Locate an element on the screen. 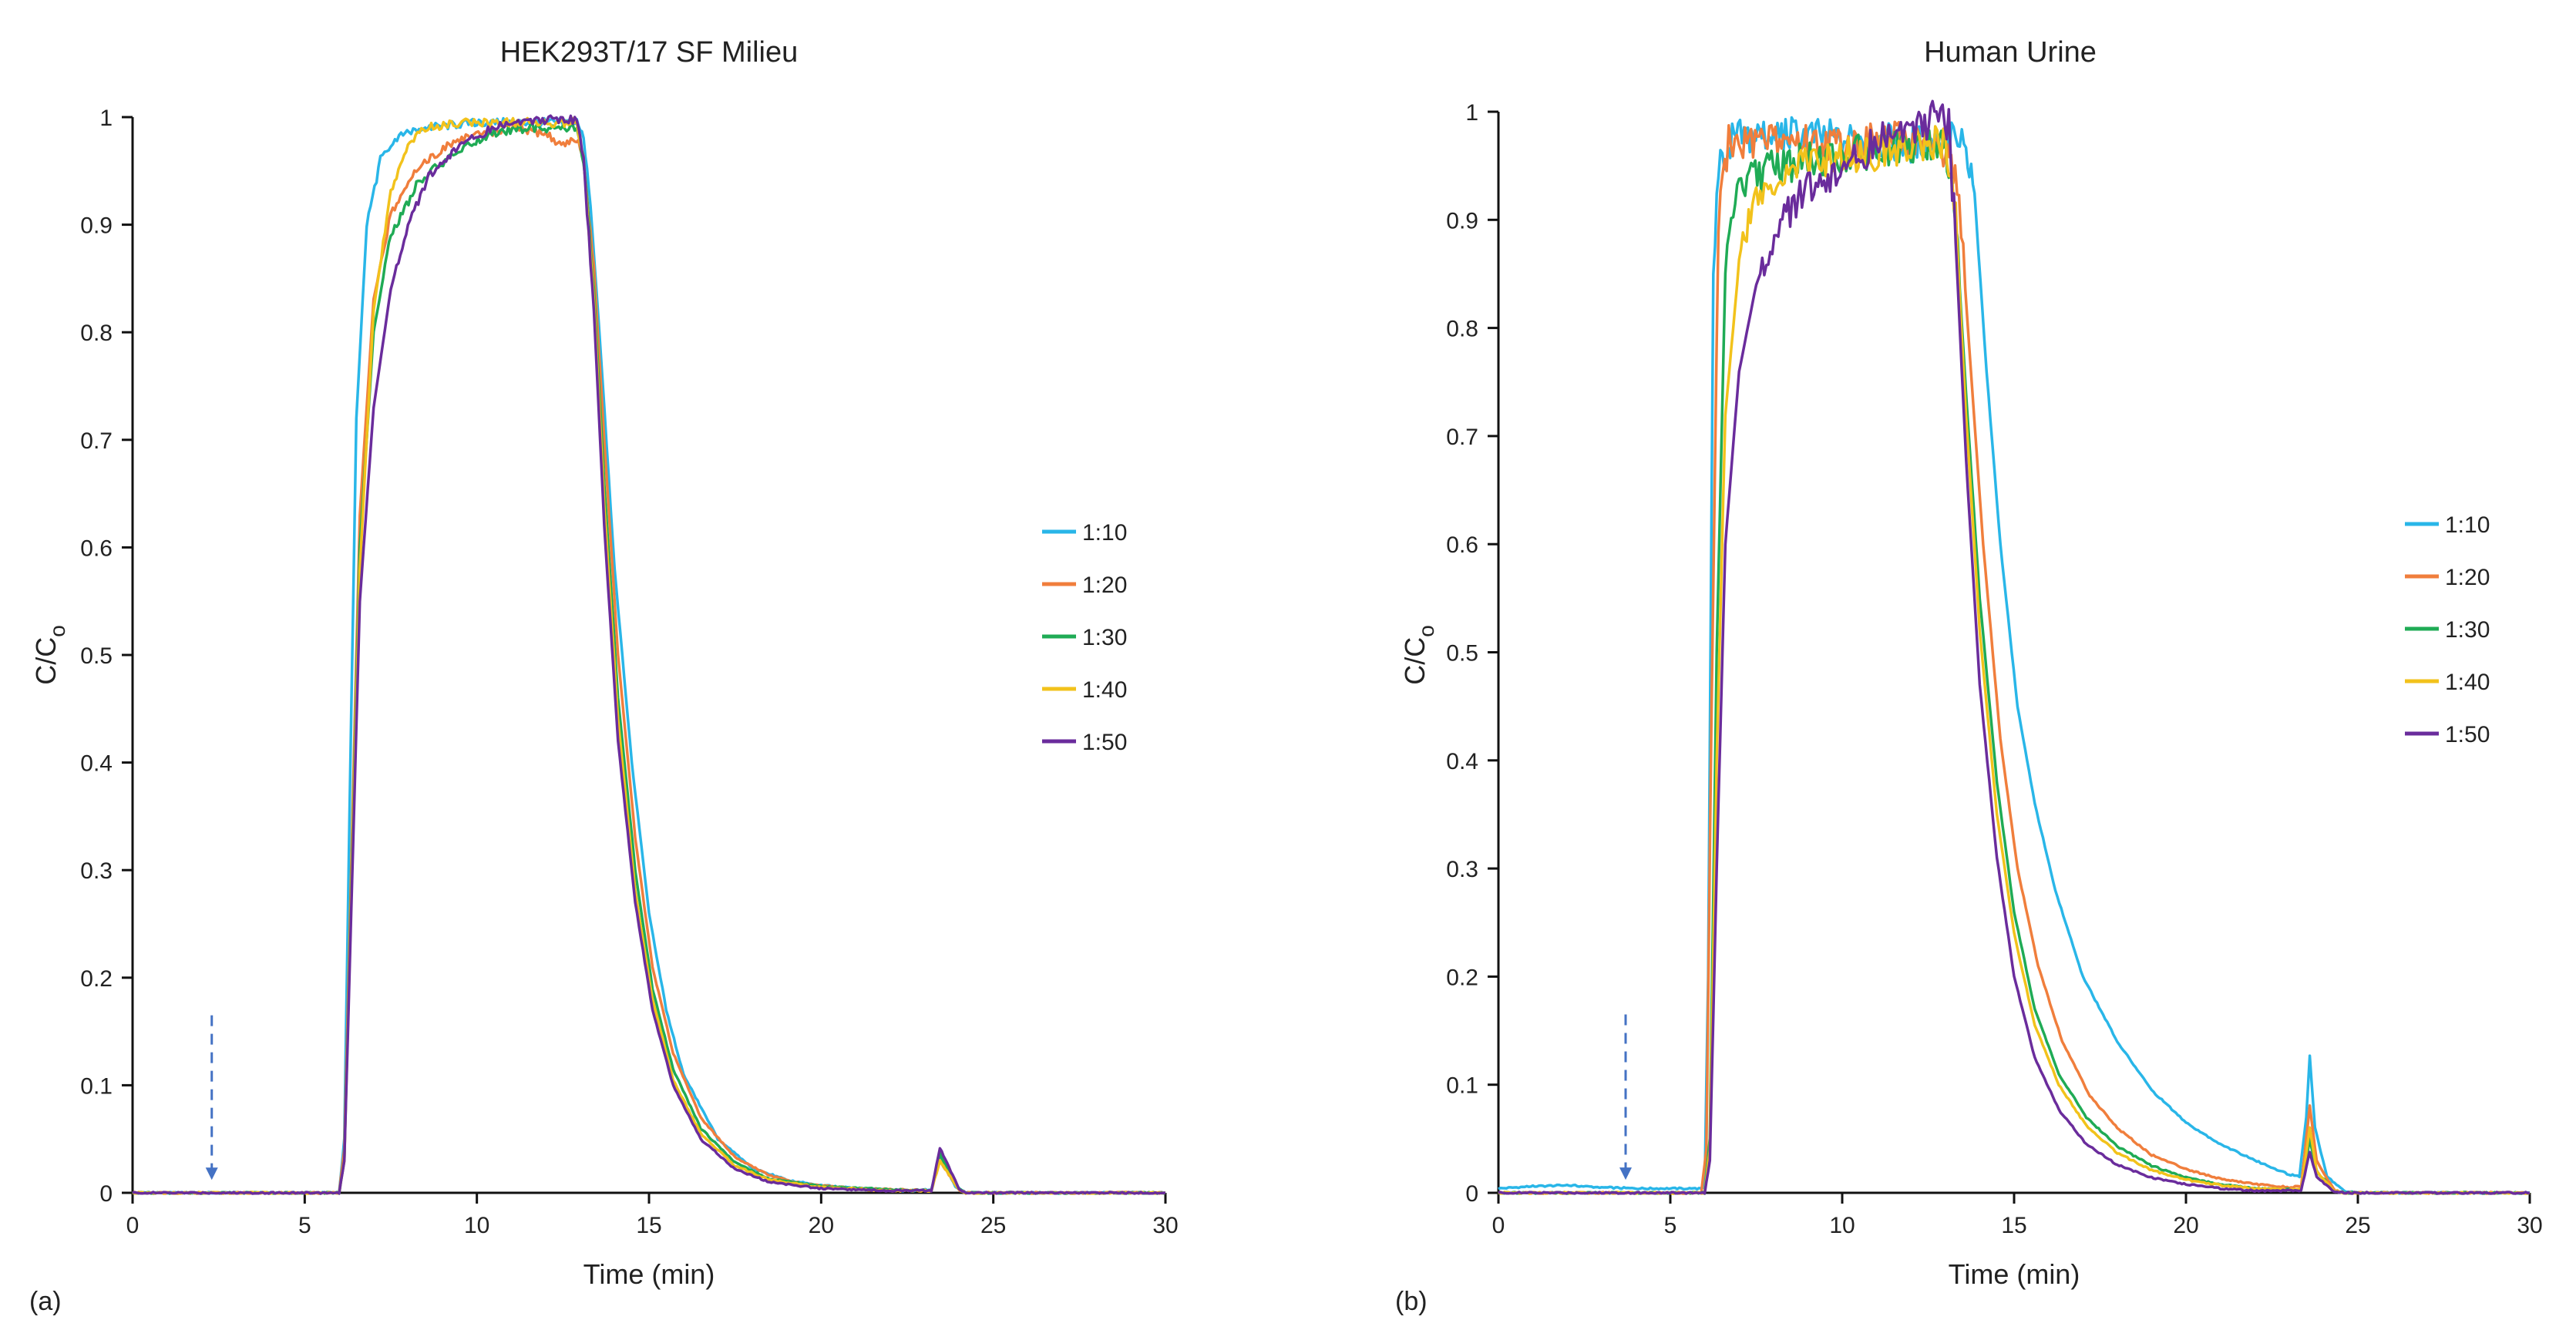 The height and width of the screenshot is (1340, 2576). chart-title: HEK293T/17 SF Milieu is located at coordinates (649, 52).